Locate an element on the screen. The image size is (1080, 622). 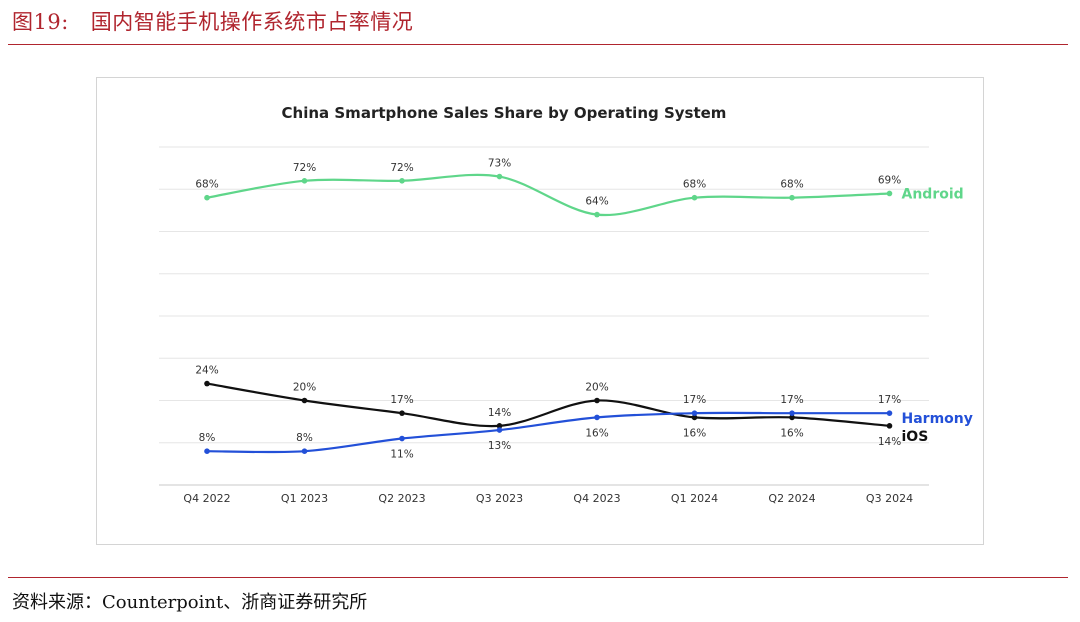
ios-data-label: 17% is located at coordinates (401, 400).